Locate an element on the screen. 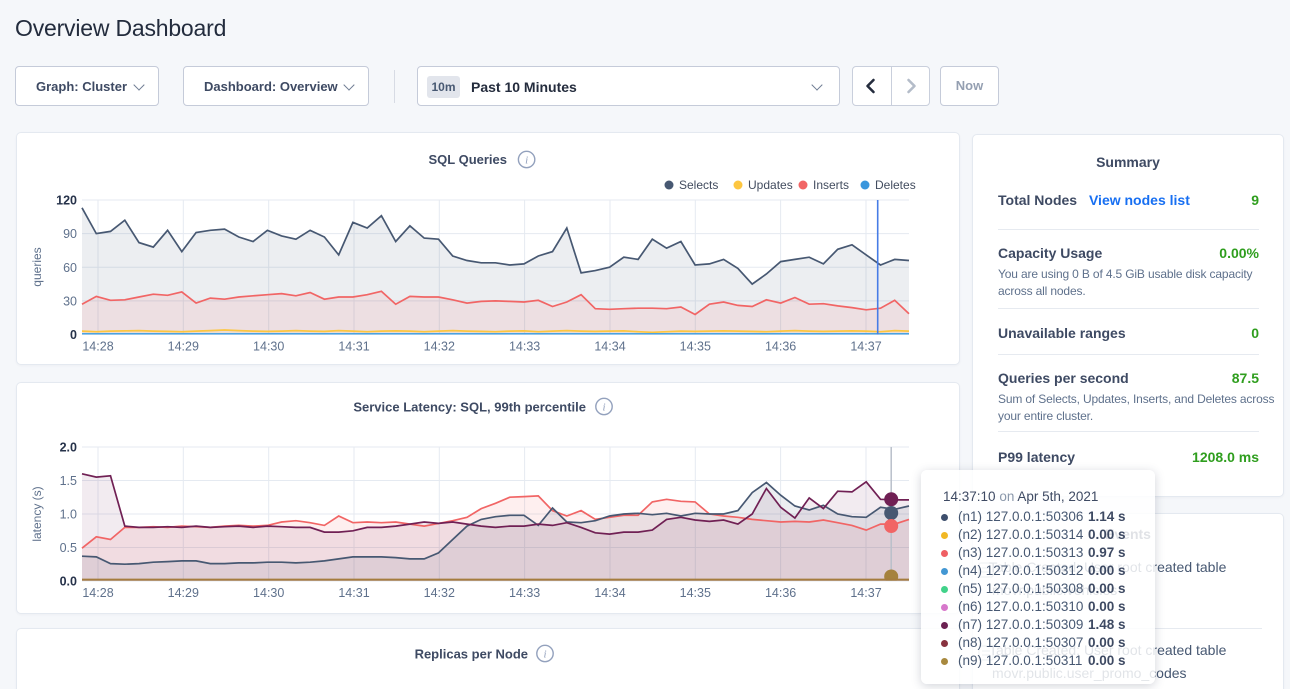  svg-text: Inserts is located at coordinates (831, 185).